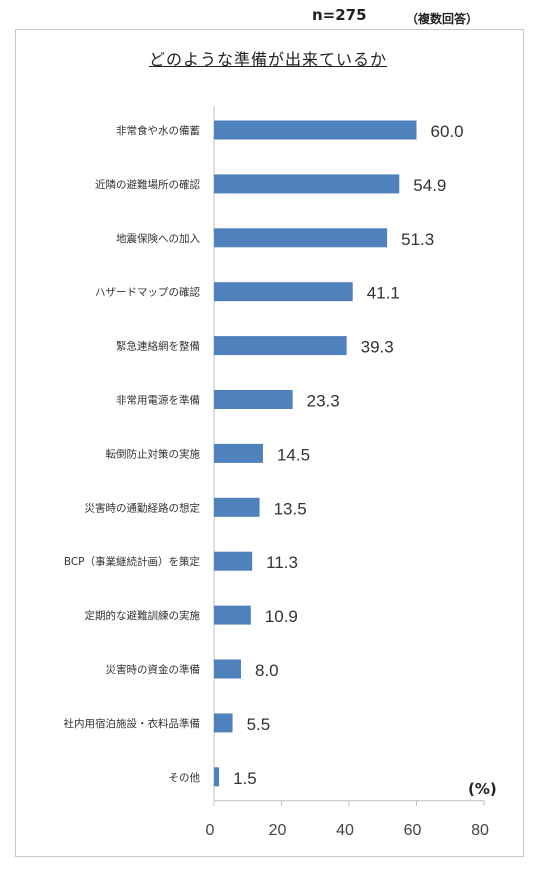  I want to click on value-label: 60.0, so click(447, 131).